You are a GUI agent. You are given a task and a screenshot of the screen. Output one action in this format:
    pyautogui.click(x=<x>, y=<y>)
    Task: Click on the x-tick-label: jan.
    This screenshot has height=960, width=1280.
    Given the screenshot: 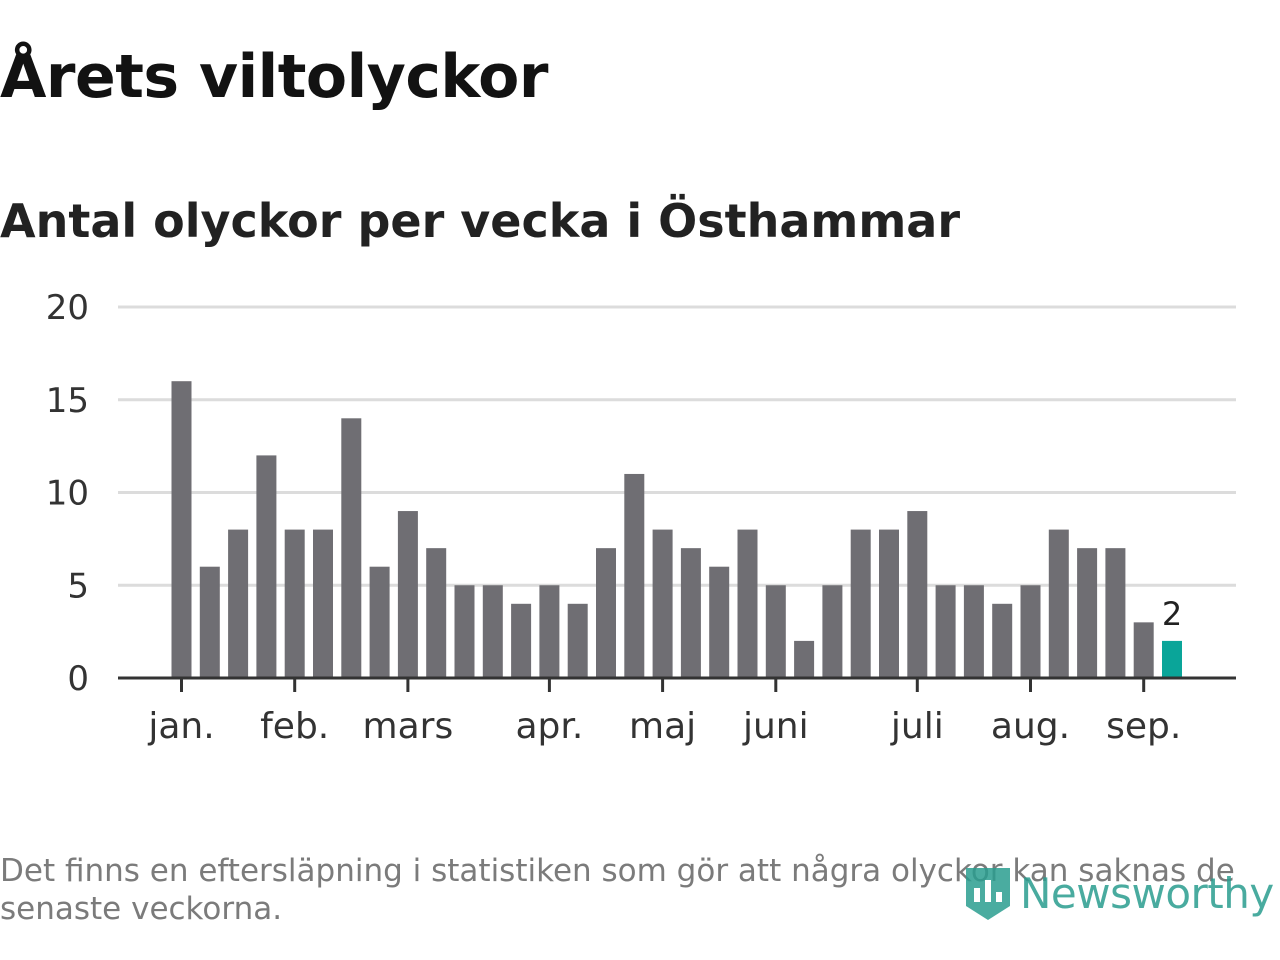 What is the action you would take?
    pyautogui.click(x=180, y=726)
    